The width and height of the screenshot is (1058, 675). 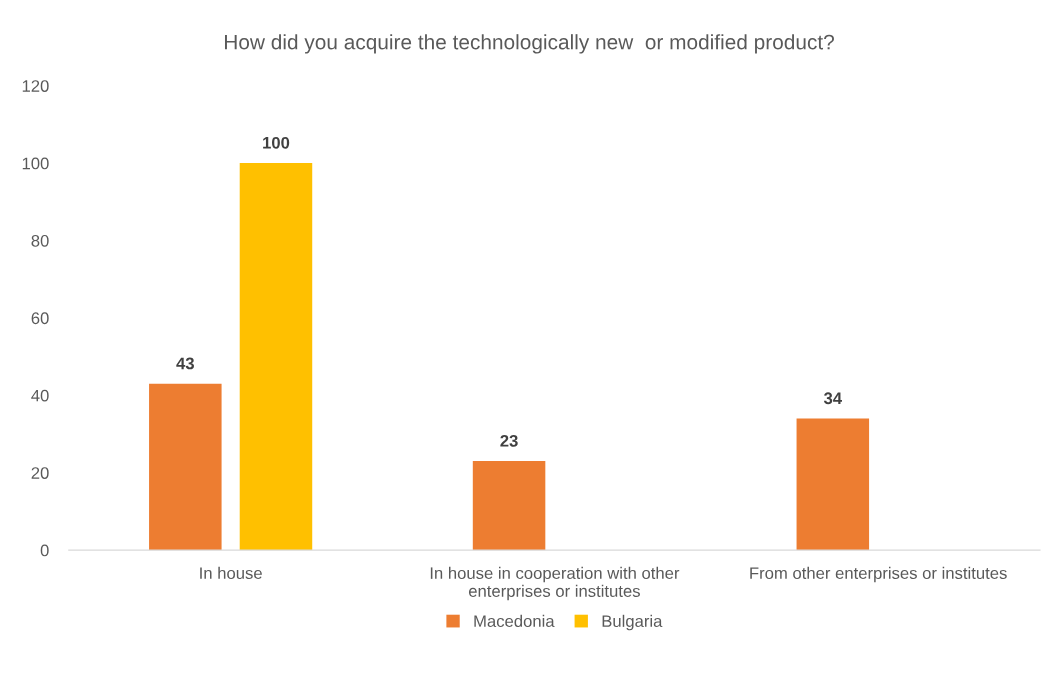 What do you see at coordinates (276, 142) in the screenshot?
I see `data-label: 100` at bounding box center [276, 142].